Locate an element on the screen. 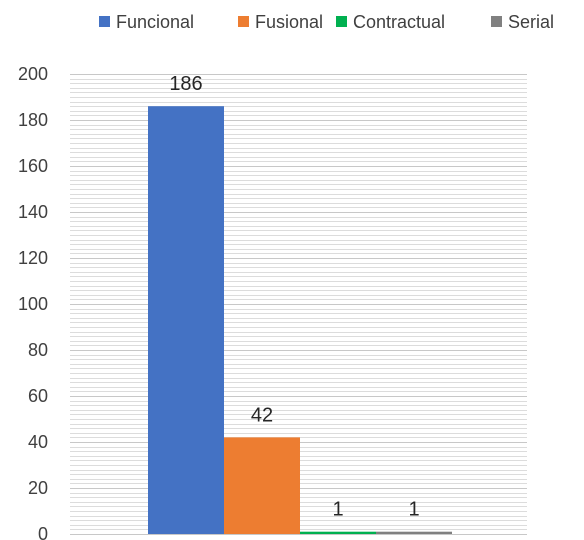  legend-label-fusional: Fusional is located at coordinates (289, 22).